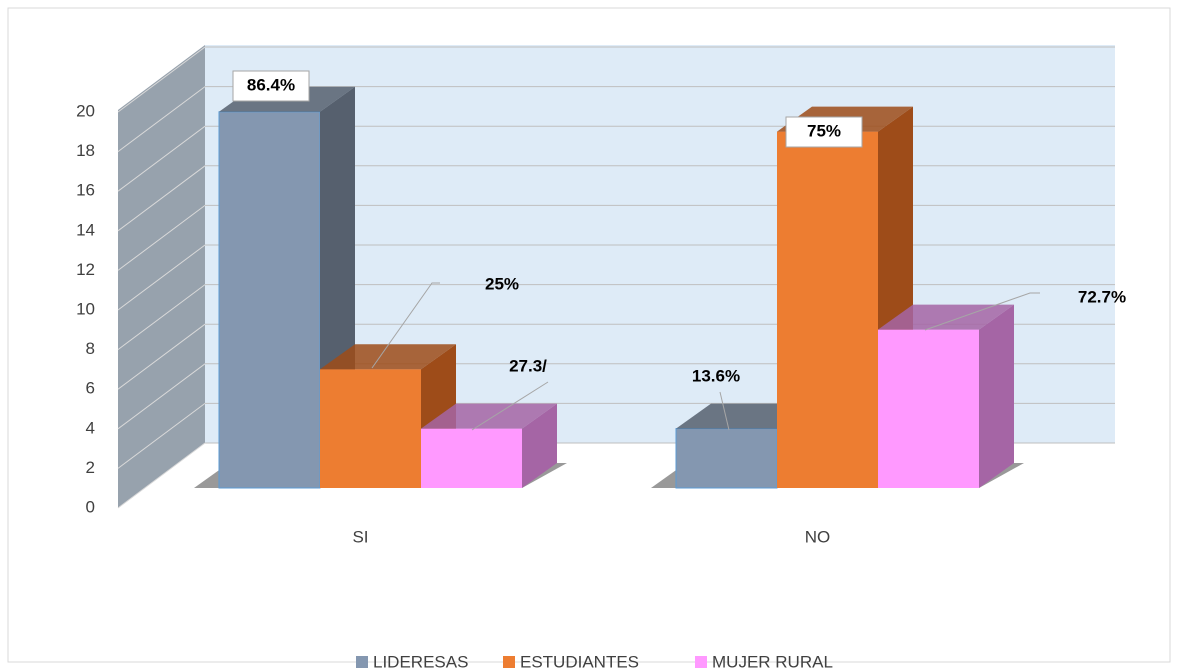 Image resolution: width=1178 pixels, height=670 pixels. What do you see at coordinates (85, 150) in the screenshot?
I see `y-tick-label: 18` at bounding box center [85, 150].